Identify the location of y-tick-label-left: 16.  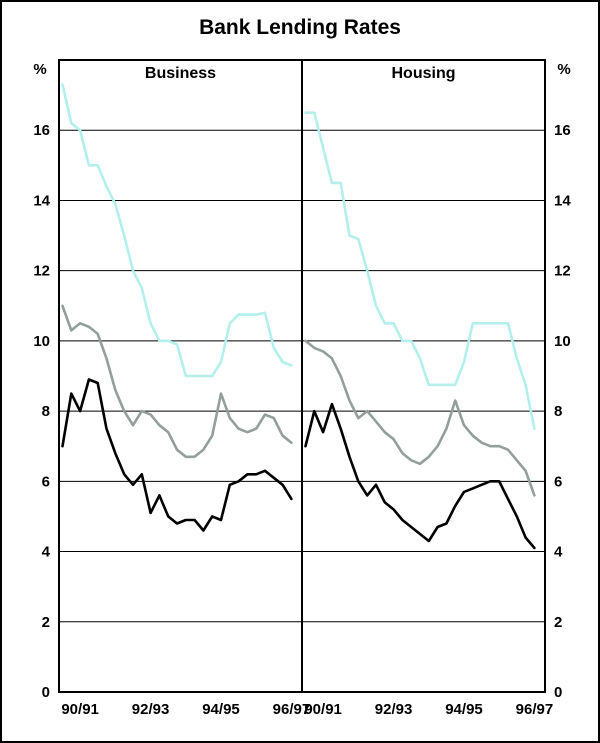
(41, 130).